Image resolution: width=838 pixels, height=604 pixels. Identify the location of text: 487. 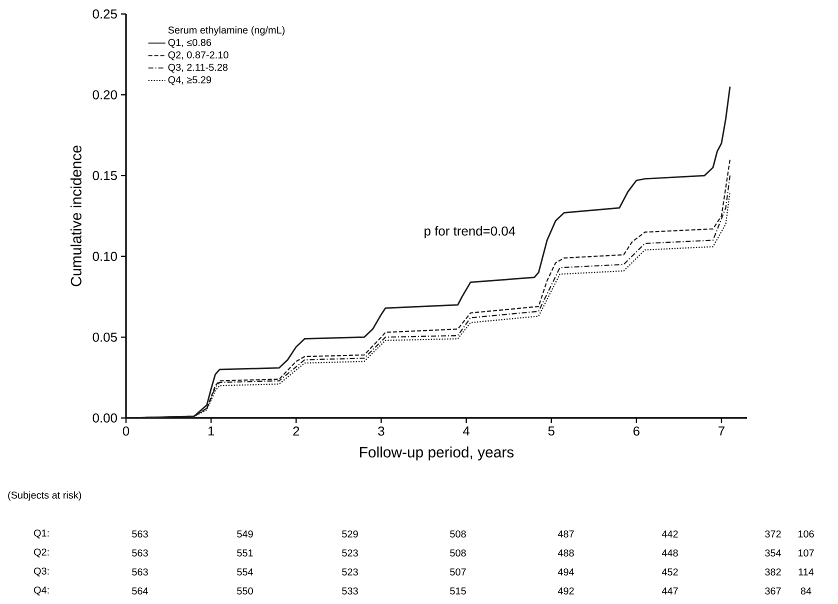
(566, 534).